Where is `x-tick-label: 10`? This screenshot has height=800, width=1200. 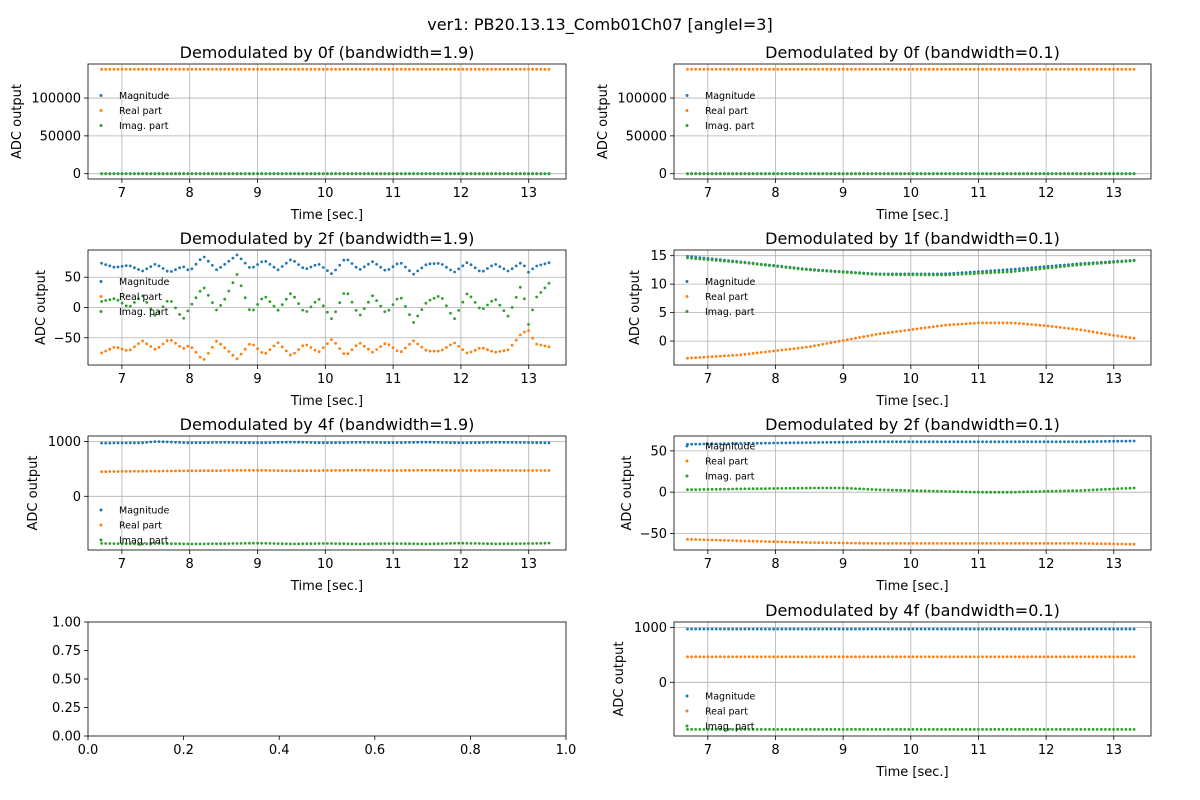 x-tick-label: 10 is located at coordinates (911, 750).